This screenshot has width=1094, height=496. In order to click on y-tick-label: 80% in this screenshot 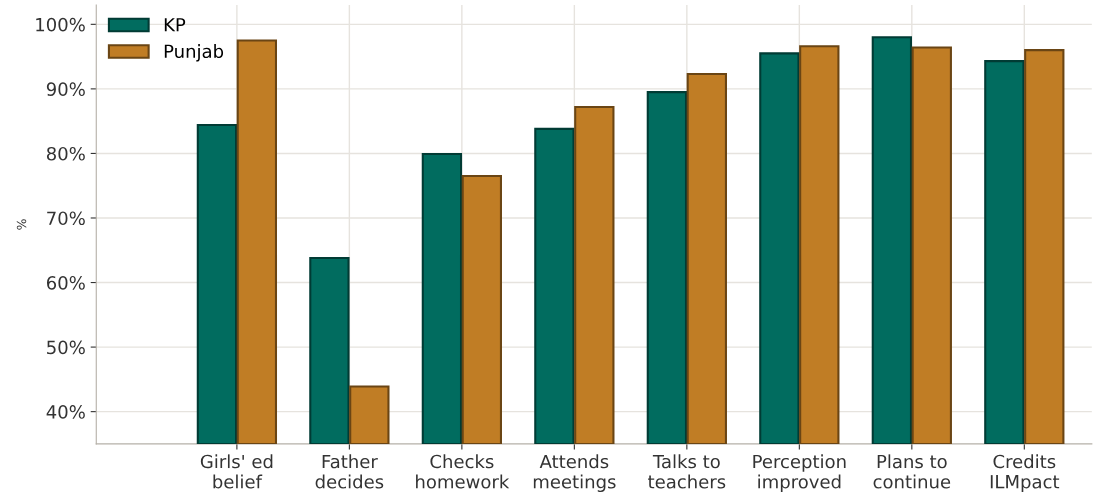, I will do `click(65, 153)`.